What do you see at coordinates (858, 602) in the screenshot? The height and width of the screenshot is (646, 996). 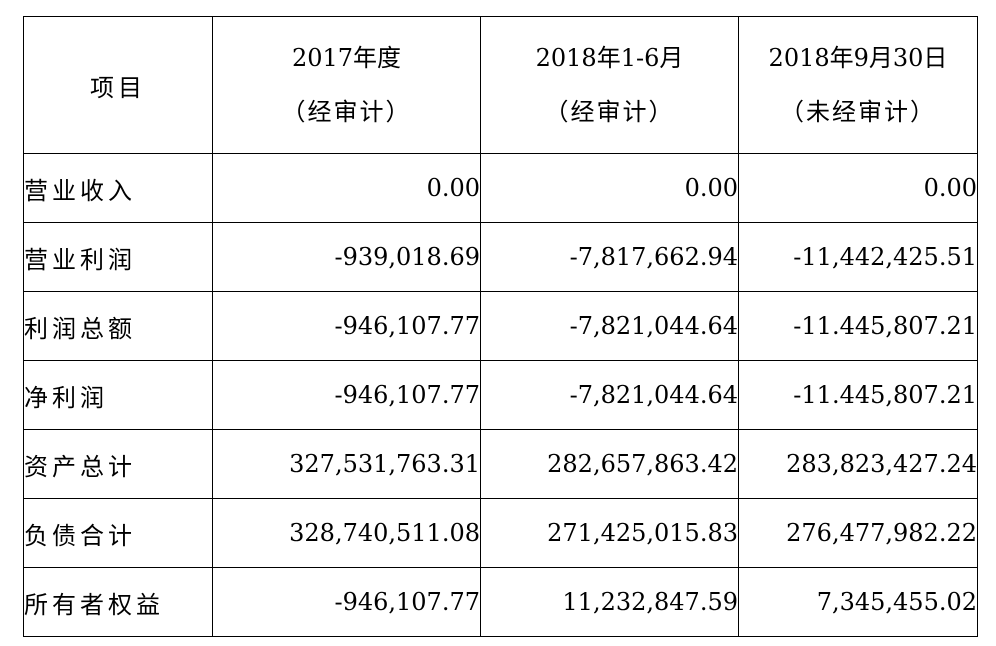 I see `cell-value: 7,345,455.02` at bounding box center [858, 602].